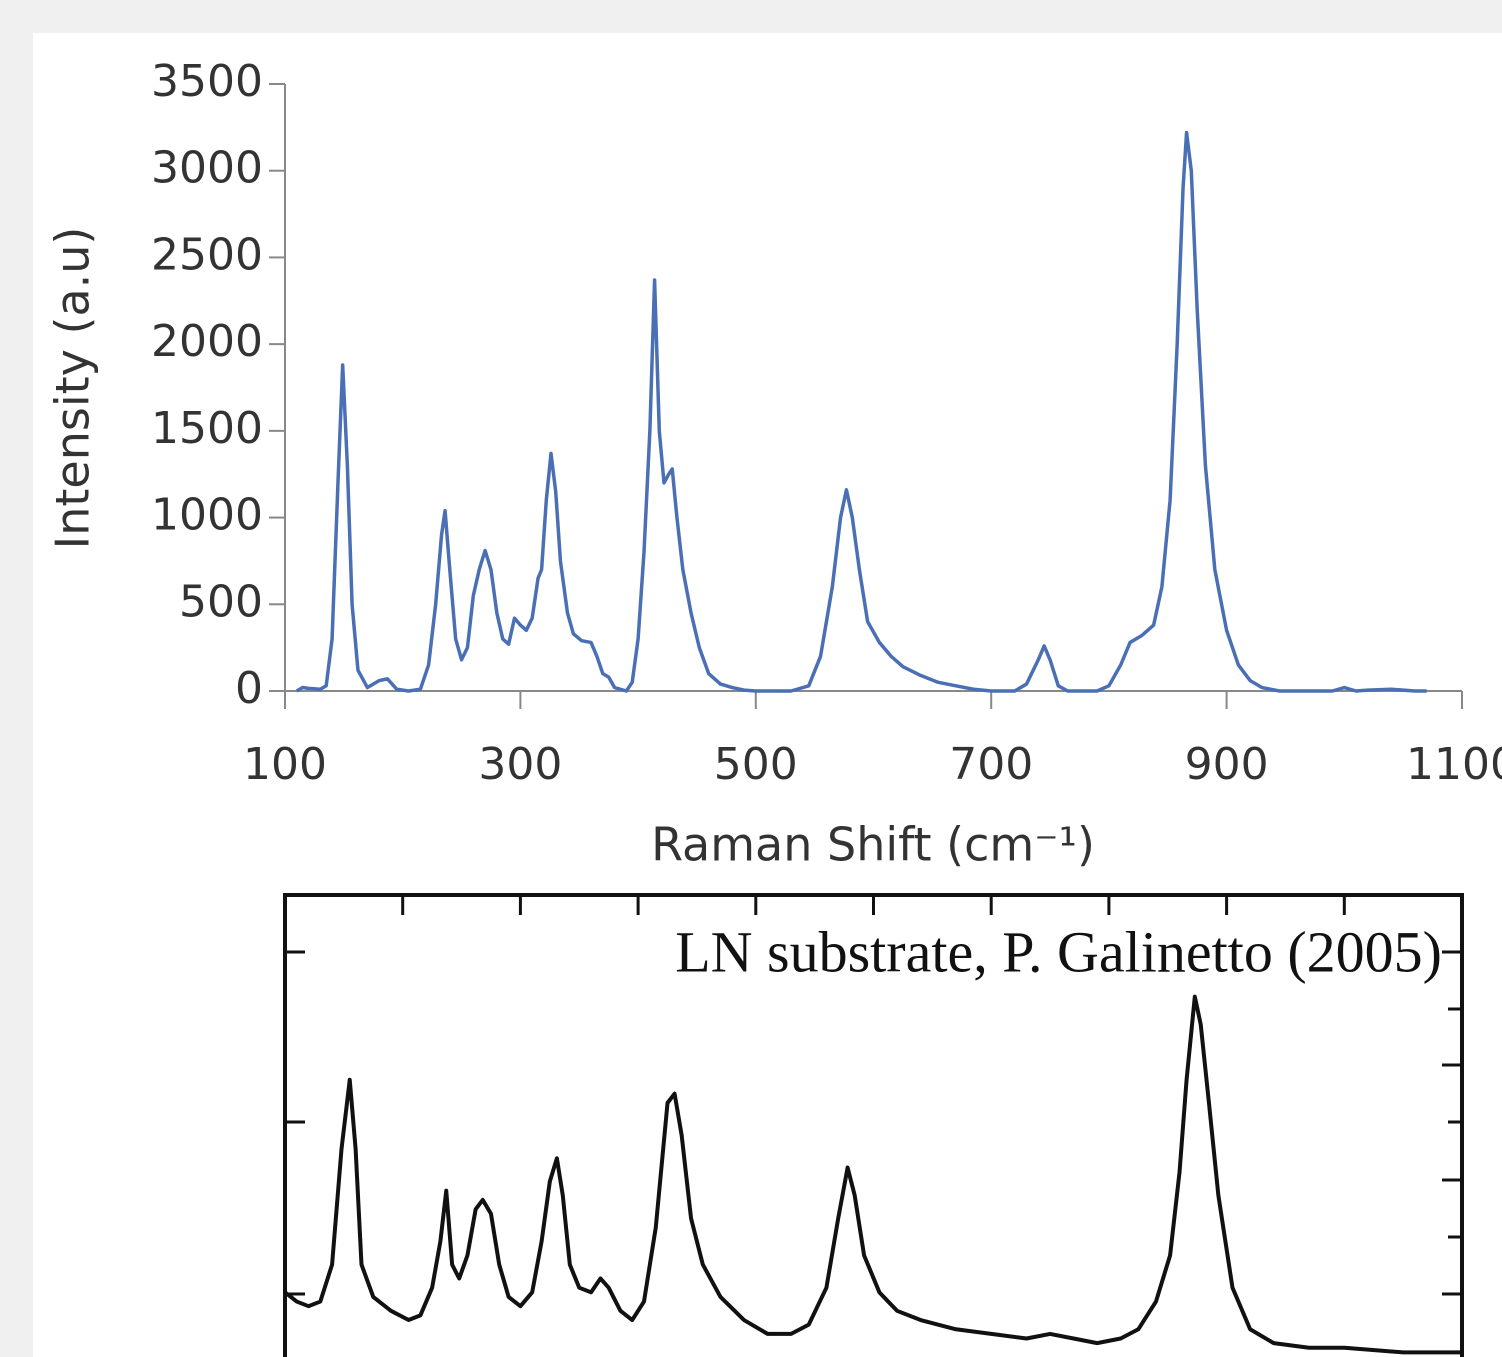 Image resolution: width=1502 pixels, height=1357 pixels. What do you see at coordinates (207, 428) in the screenshot?
I see `y-tick-label: 1500` at bounding box center [207, 428].